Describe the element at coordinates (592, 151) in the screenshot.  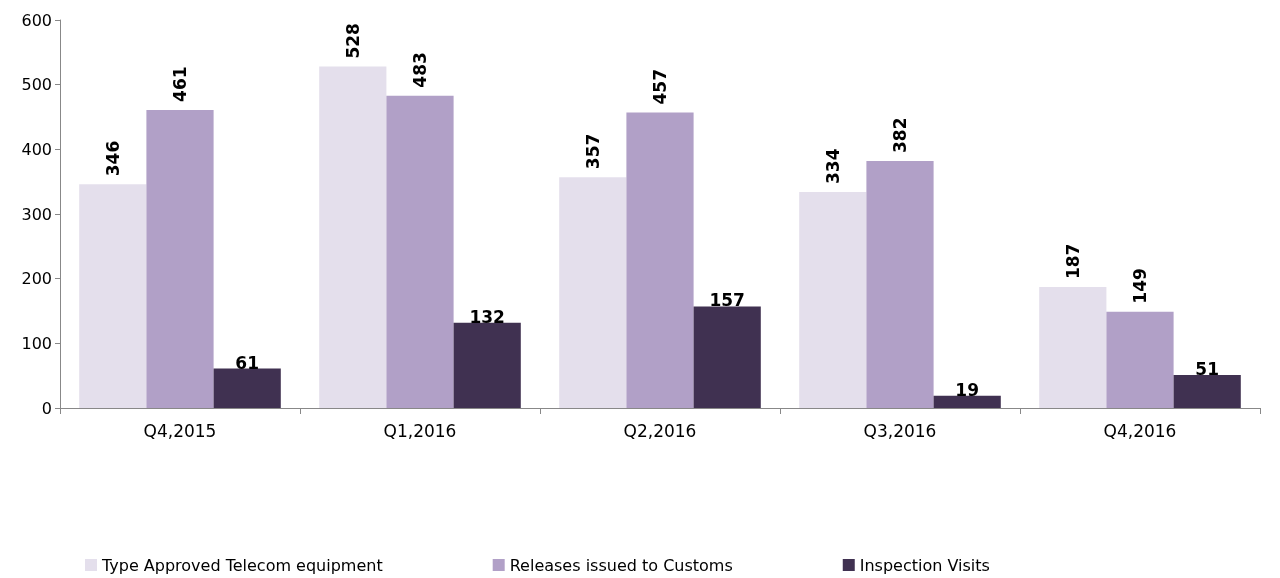
I see `data-label: 357` at that location.